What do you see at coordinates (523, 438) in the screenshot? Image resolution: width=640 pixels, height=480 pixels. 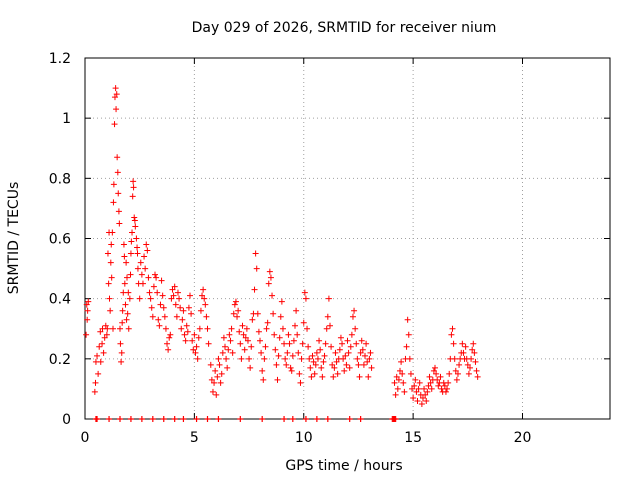 I see `x-tick-label: 20` at bounding box center [523, 438].